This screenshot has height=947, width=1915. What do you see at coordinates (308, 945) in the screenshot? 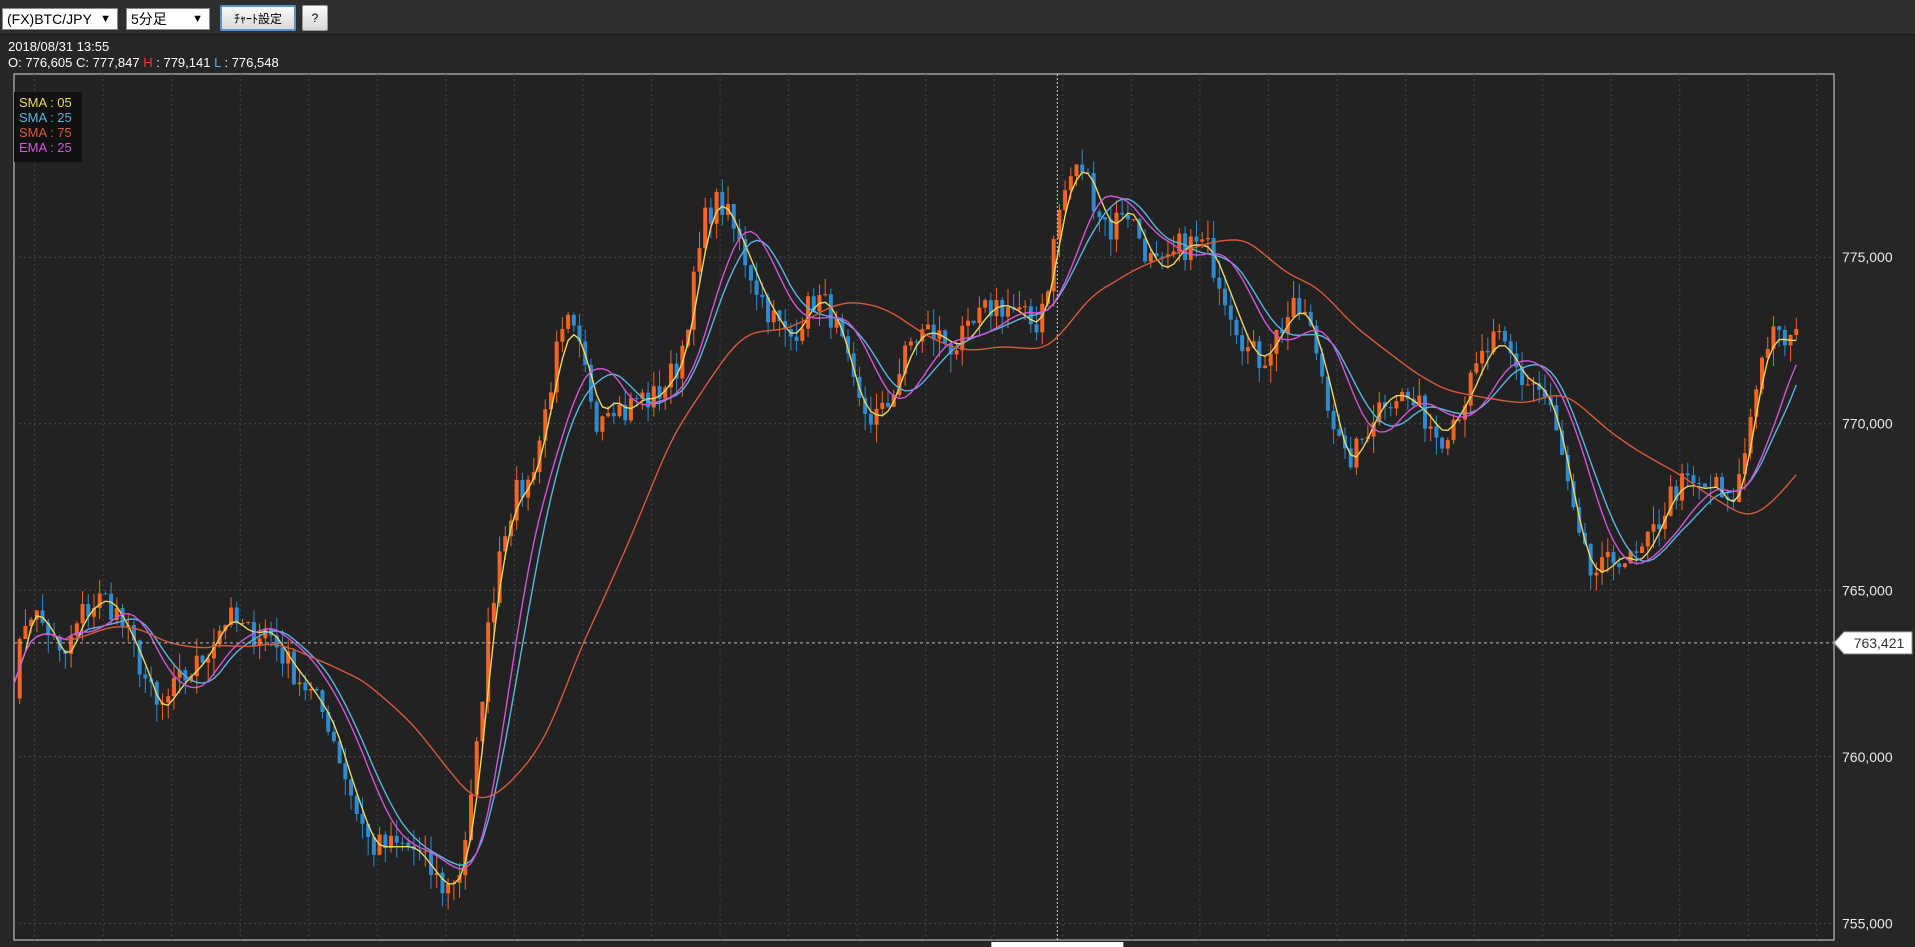
I see `x-tick-label: 03:00` at bounding box center [308, 945].